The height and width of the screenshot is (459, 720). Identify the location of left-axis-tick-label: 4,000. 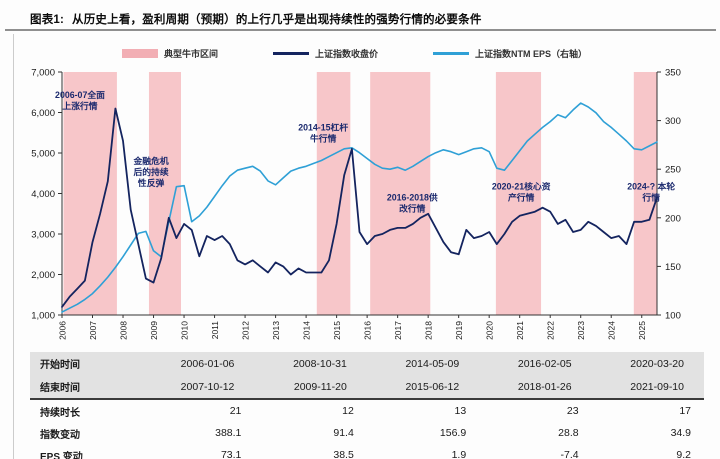
(43, 194).